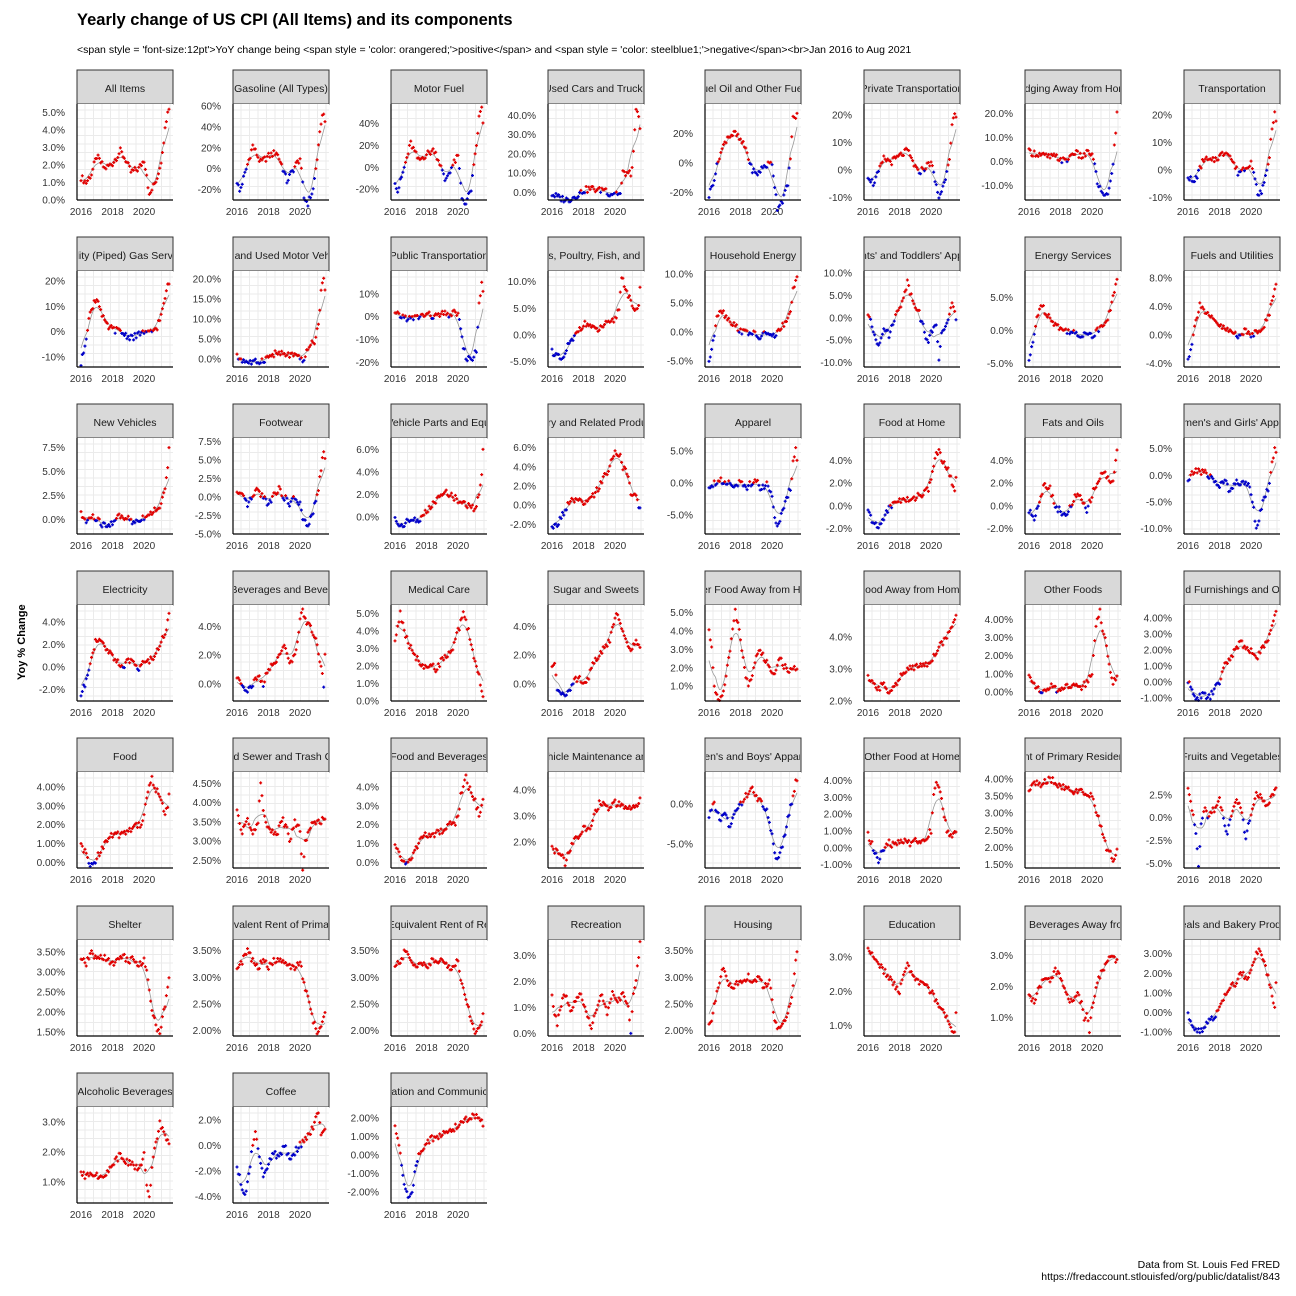  Describe the element at coordinates (999, 779) in the screenshot. I see `y-tick-label: 4.00%` at that location.